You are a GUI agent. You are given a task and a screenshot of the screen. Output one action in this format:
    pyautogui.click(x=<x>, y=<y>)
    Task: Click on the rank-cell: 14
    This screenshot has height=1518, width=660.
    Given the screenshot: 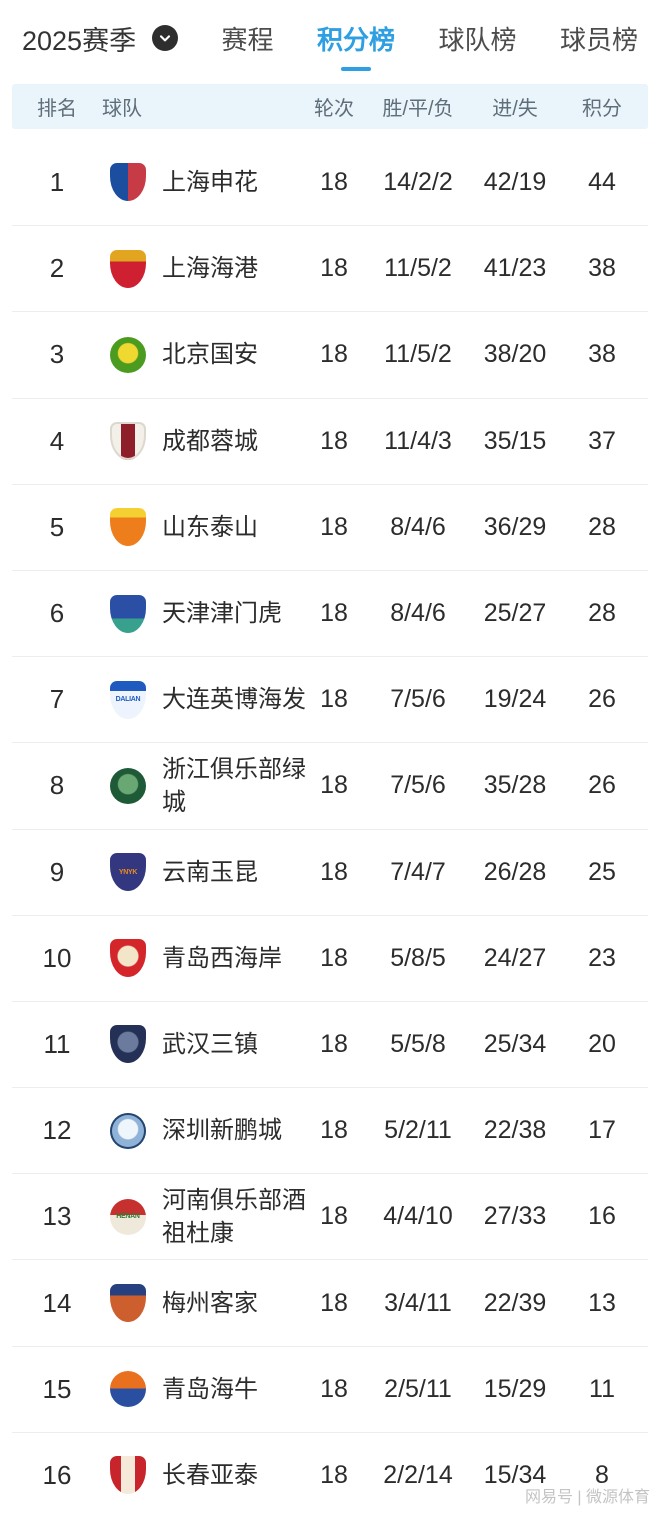 What is the action you would take?
    pyautogui.click(x=57, y=1302)
    